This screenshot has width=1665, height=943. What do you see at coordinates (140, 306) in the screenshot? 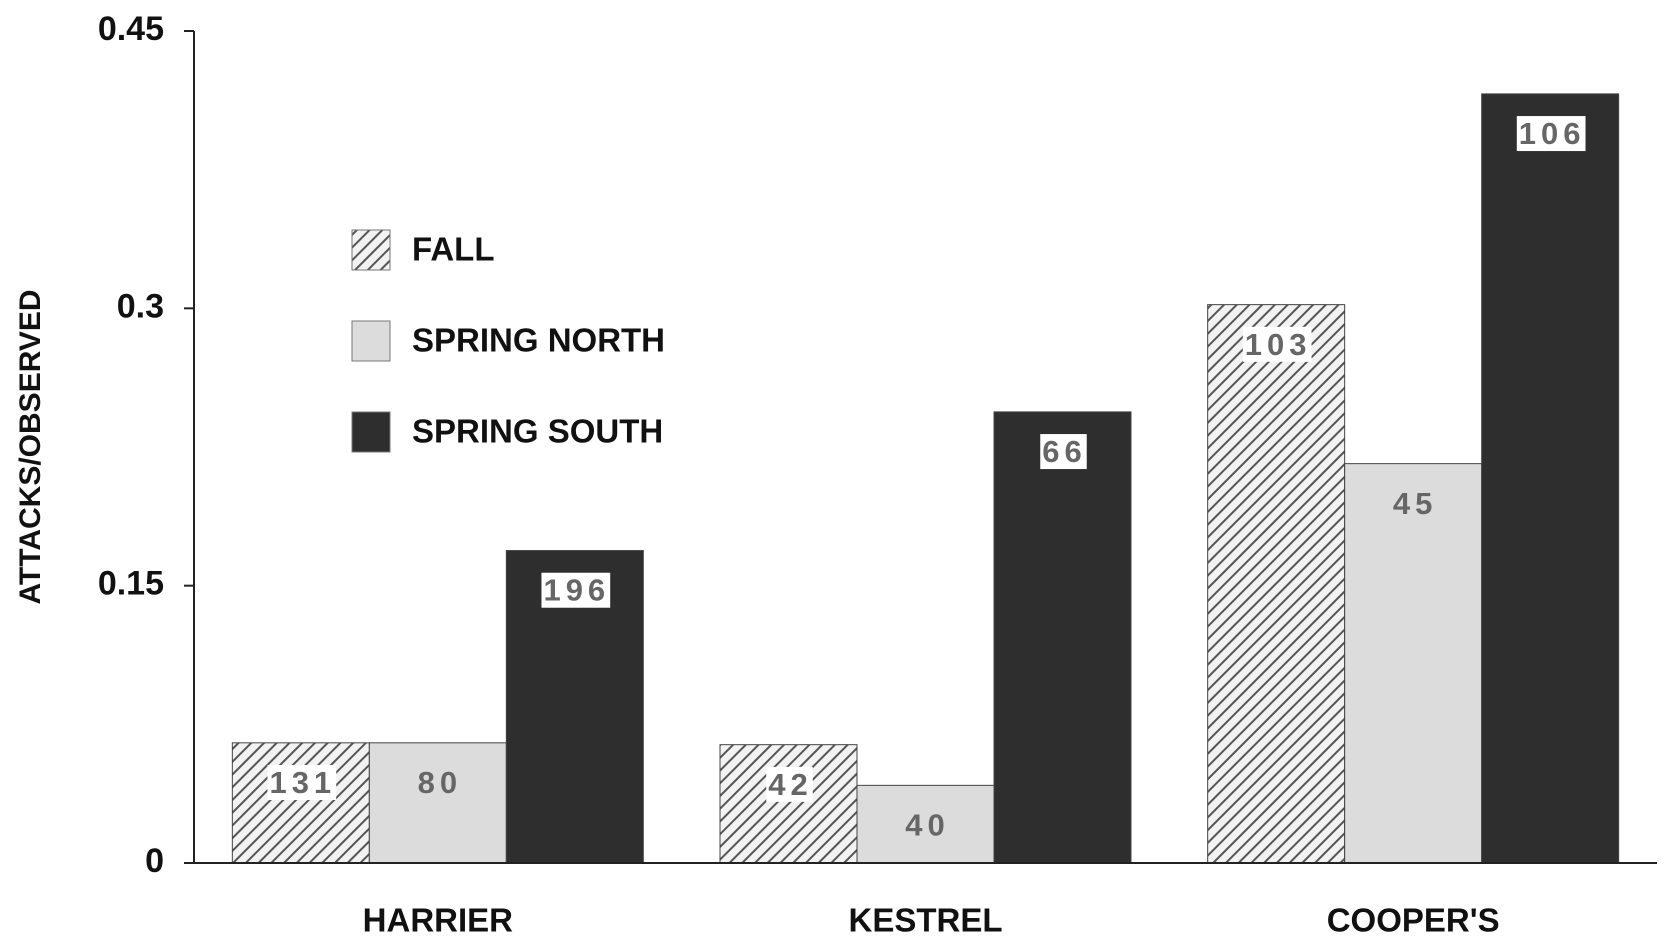
I see `y-tick-label: 0.3` at bounding box center [140, 306].